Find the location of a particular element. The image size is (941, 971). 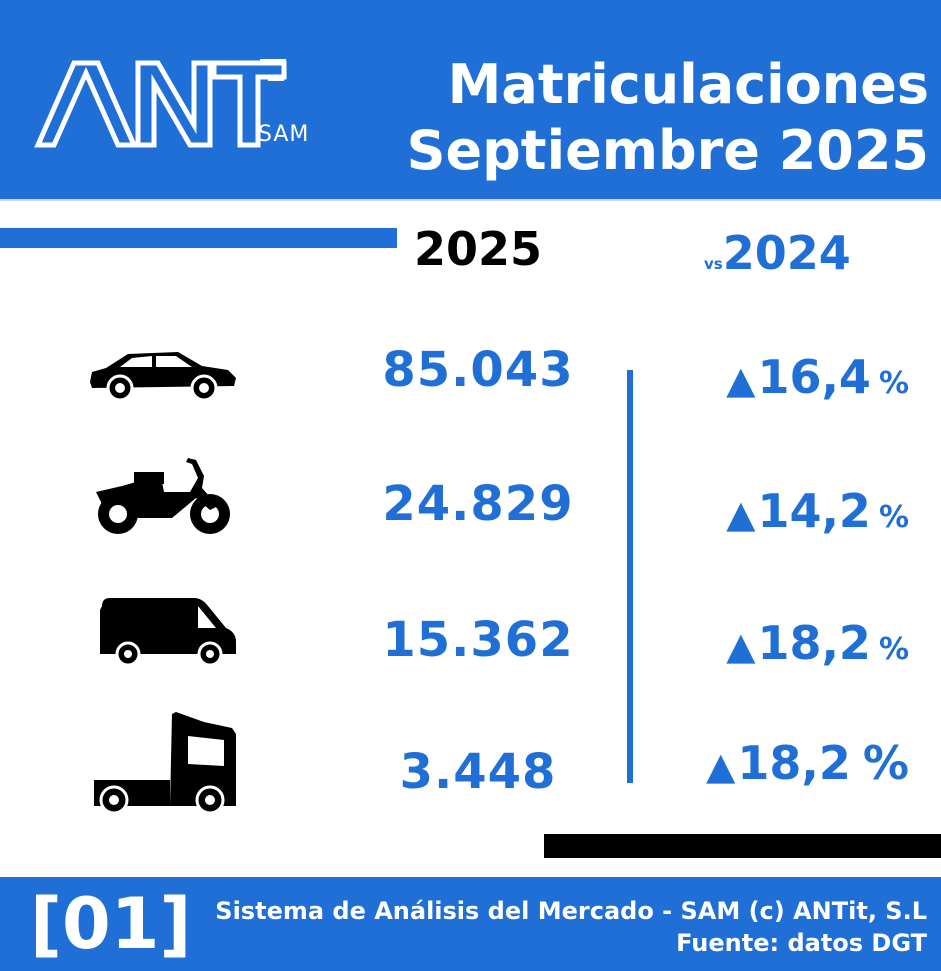

change-cars: ▲16,4% is located at coordinates (817, 377).